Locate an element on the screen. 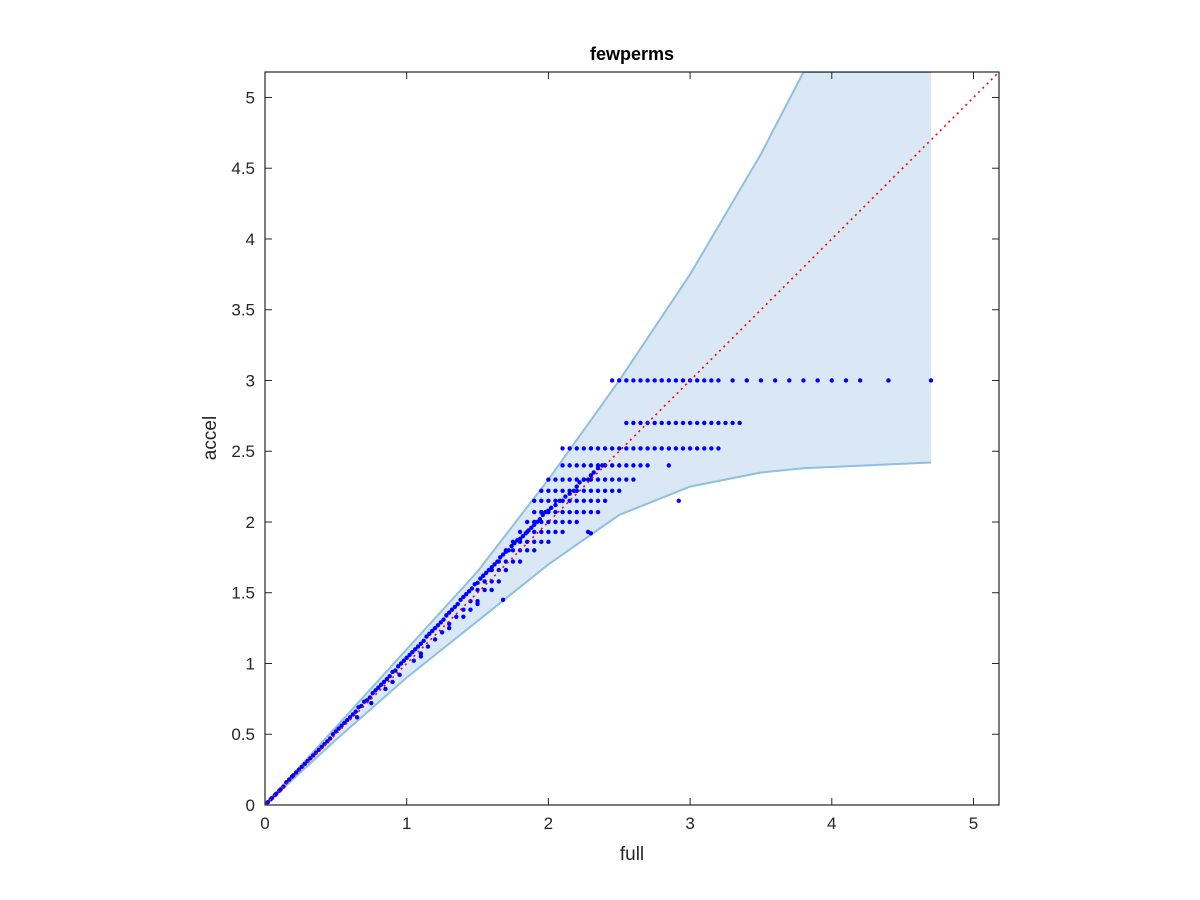 The width and height of the screenshot is (1200, 900). x-tick-label: 5 is located at coordinates (973, 823).